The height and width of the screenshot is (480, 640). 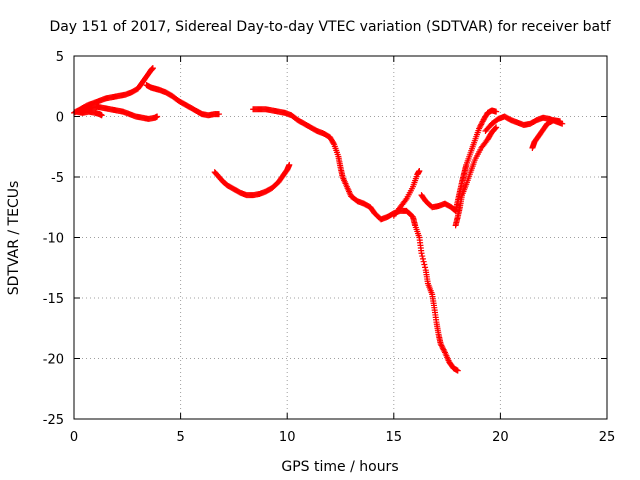 I want to click on series-arc-b, so click(x=182, y=100).